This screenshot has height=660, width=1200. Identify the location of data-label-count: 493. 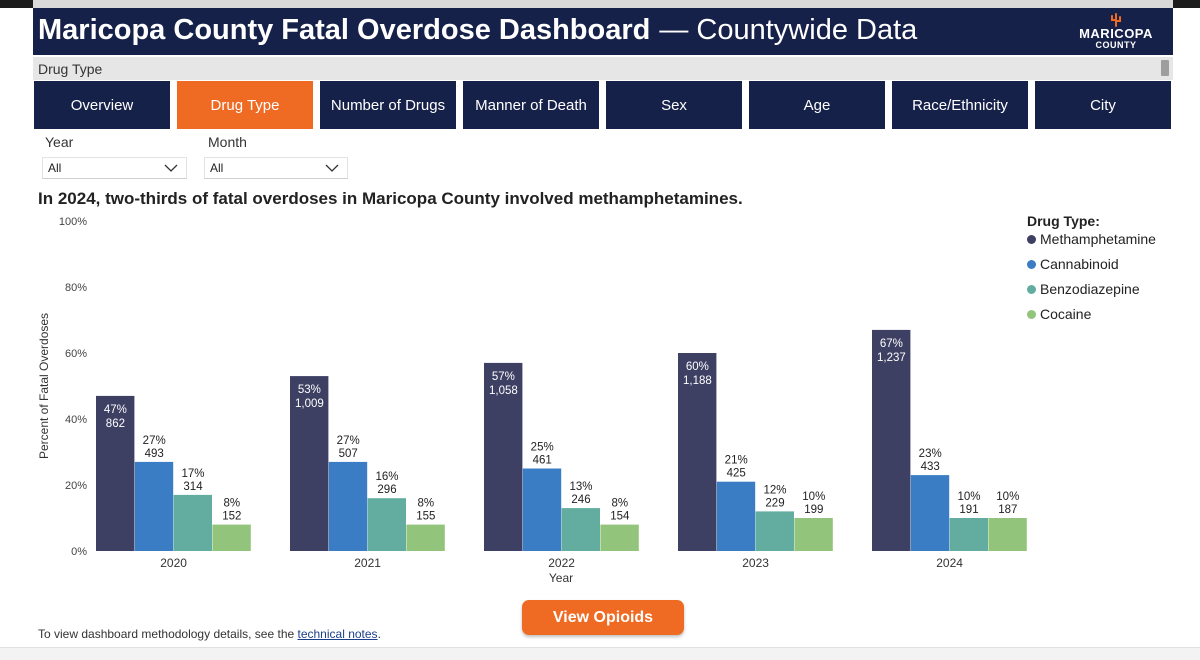
(154, 454).